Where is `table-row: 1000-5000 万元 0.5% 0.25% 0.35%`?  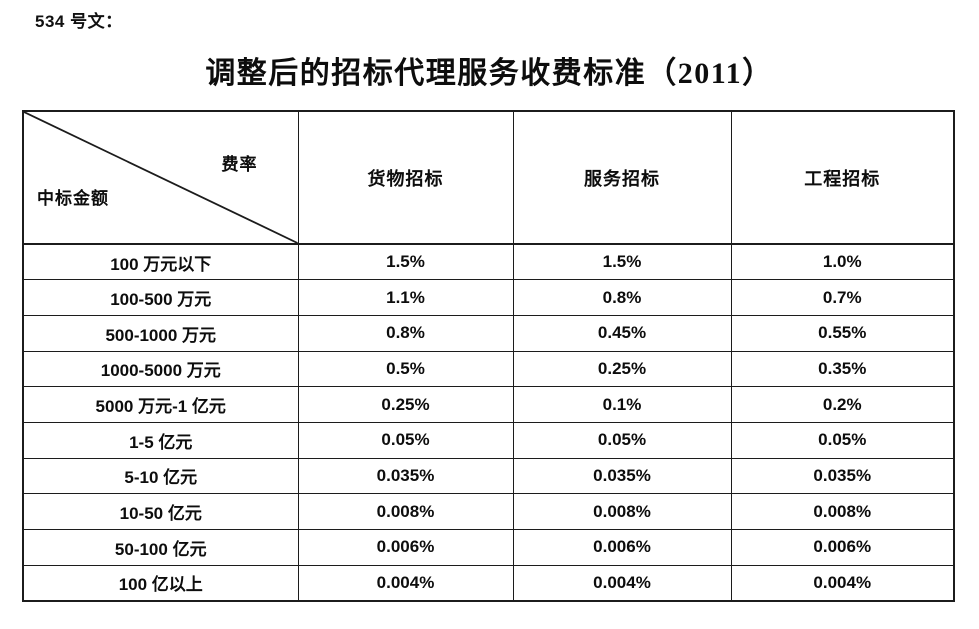 table-row: 1000-5000 万元 0.5% 0.25% 0.35% is located at coordinates (488, 369).